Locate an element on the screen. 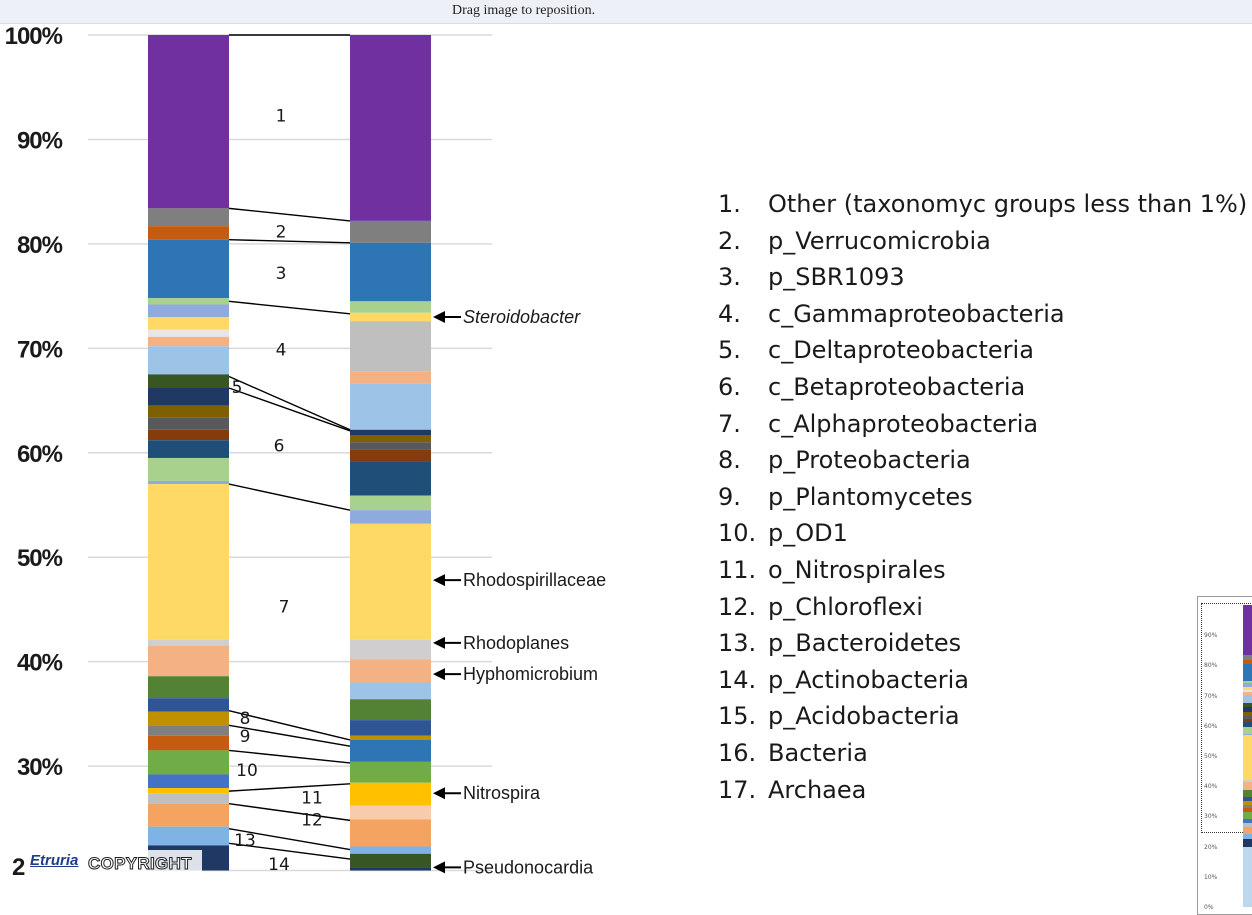 This screenshot has height=915, width=1252. legend-number: 9. is located at coordinates (729, 496).